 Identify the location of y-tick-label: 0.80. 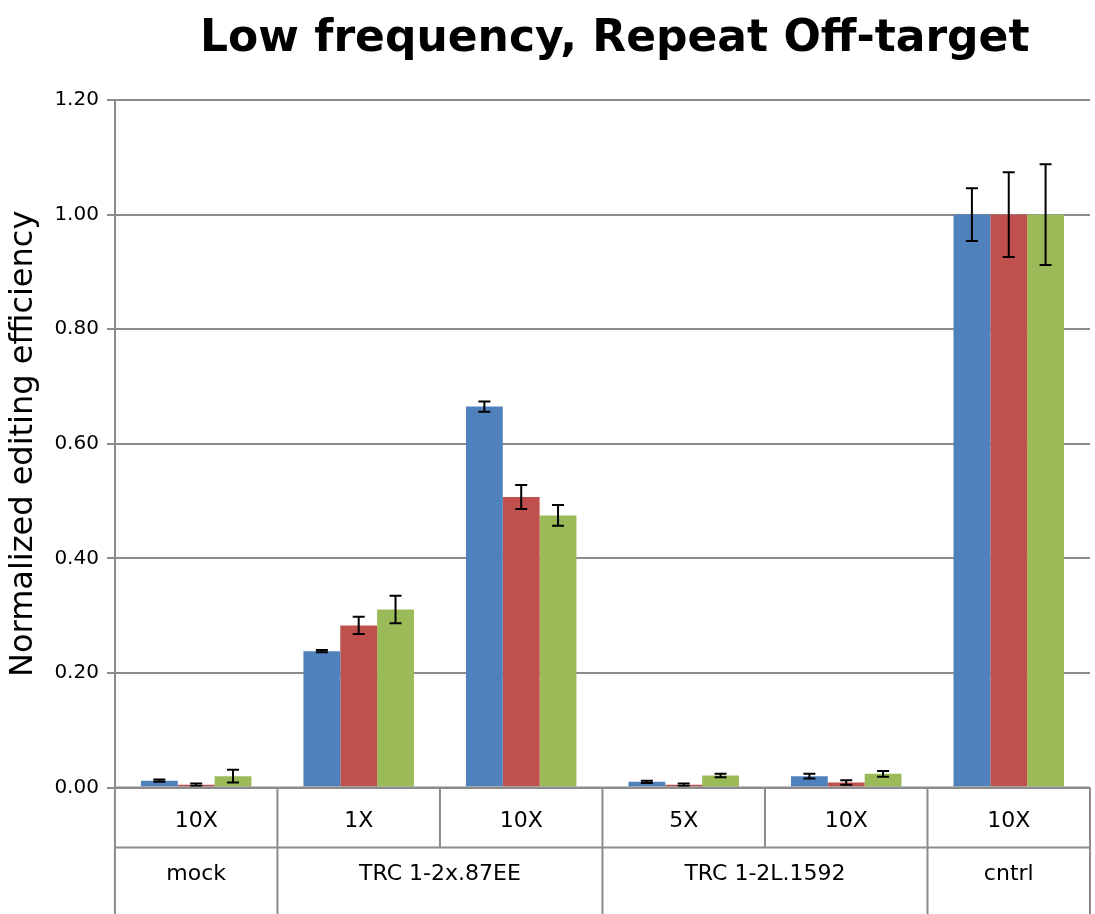
(76, 327).